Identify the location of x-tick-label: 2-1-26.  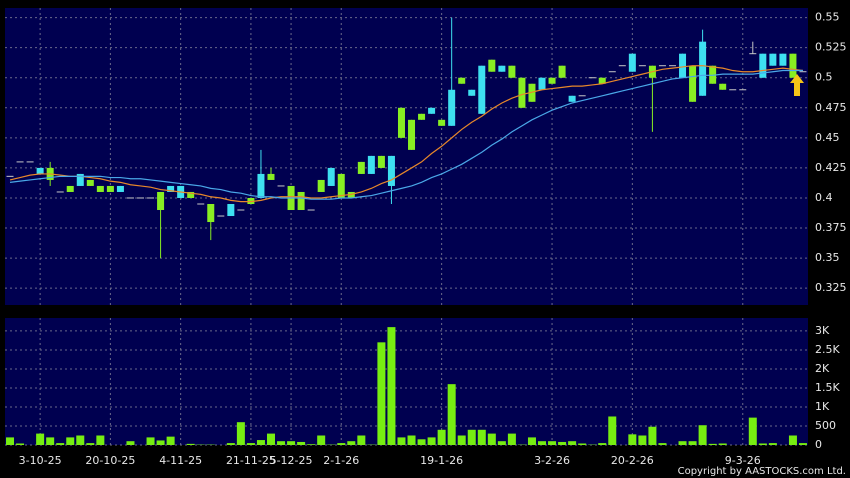
(341, 460).